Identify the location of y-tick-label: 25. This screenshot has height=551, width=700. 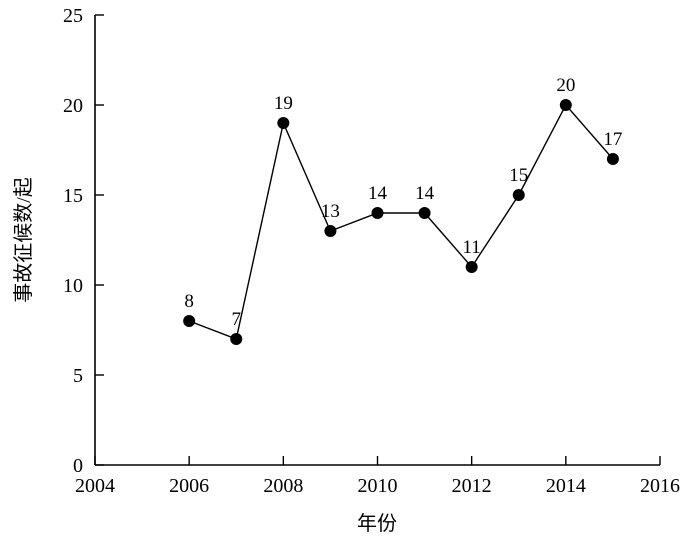
(73, 16).